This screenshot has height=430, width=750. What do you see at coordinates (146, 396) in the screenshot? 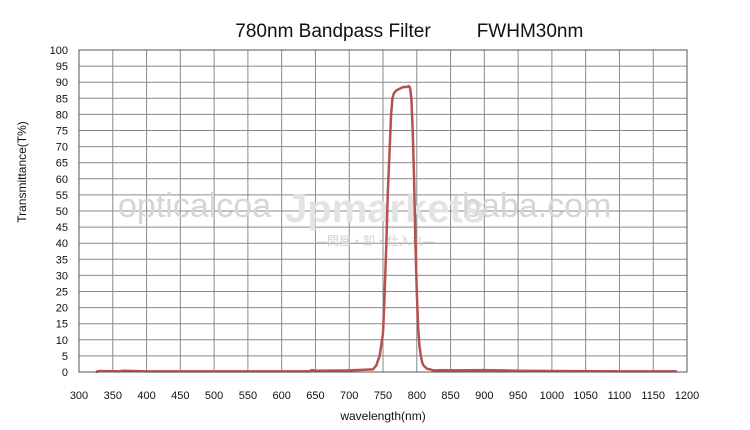
I see `x-tick-label: 400` at bounding box center [146, 396].